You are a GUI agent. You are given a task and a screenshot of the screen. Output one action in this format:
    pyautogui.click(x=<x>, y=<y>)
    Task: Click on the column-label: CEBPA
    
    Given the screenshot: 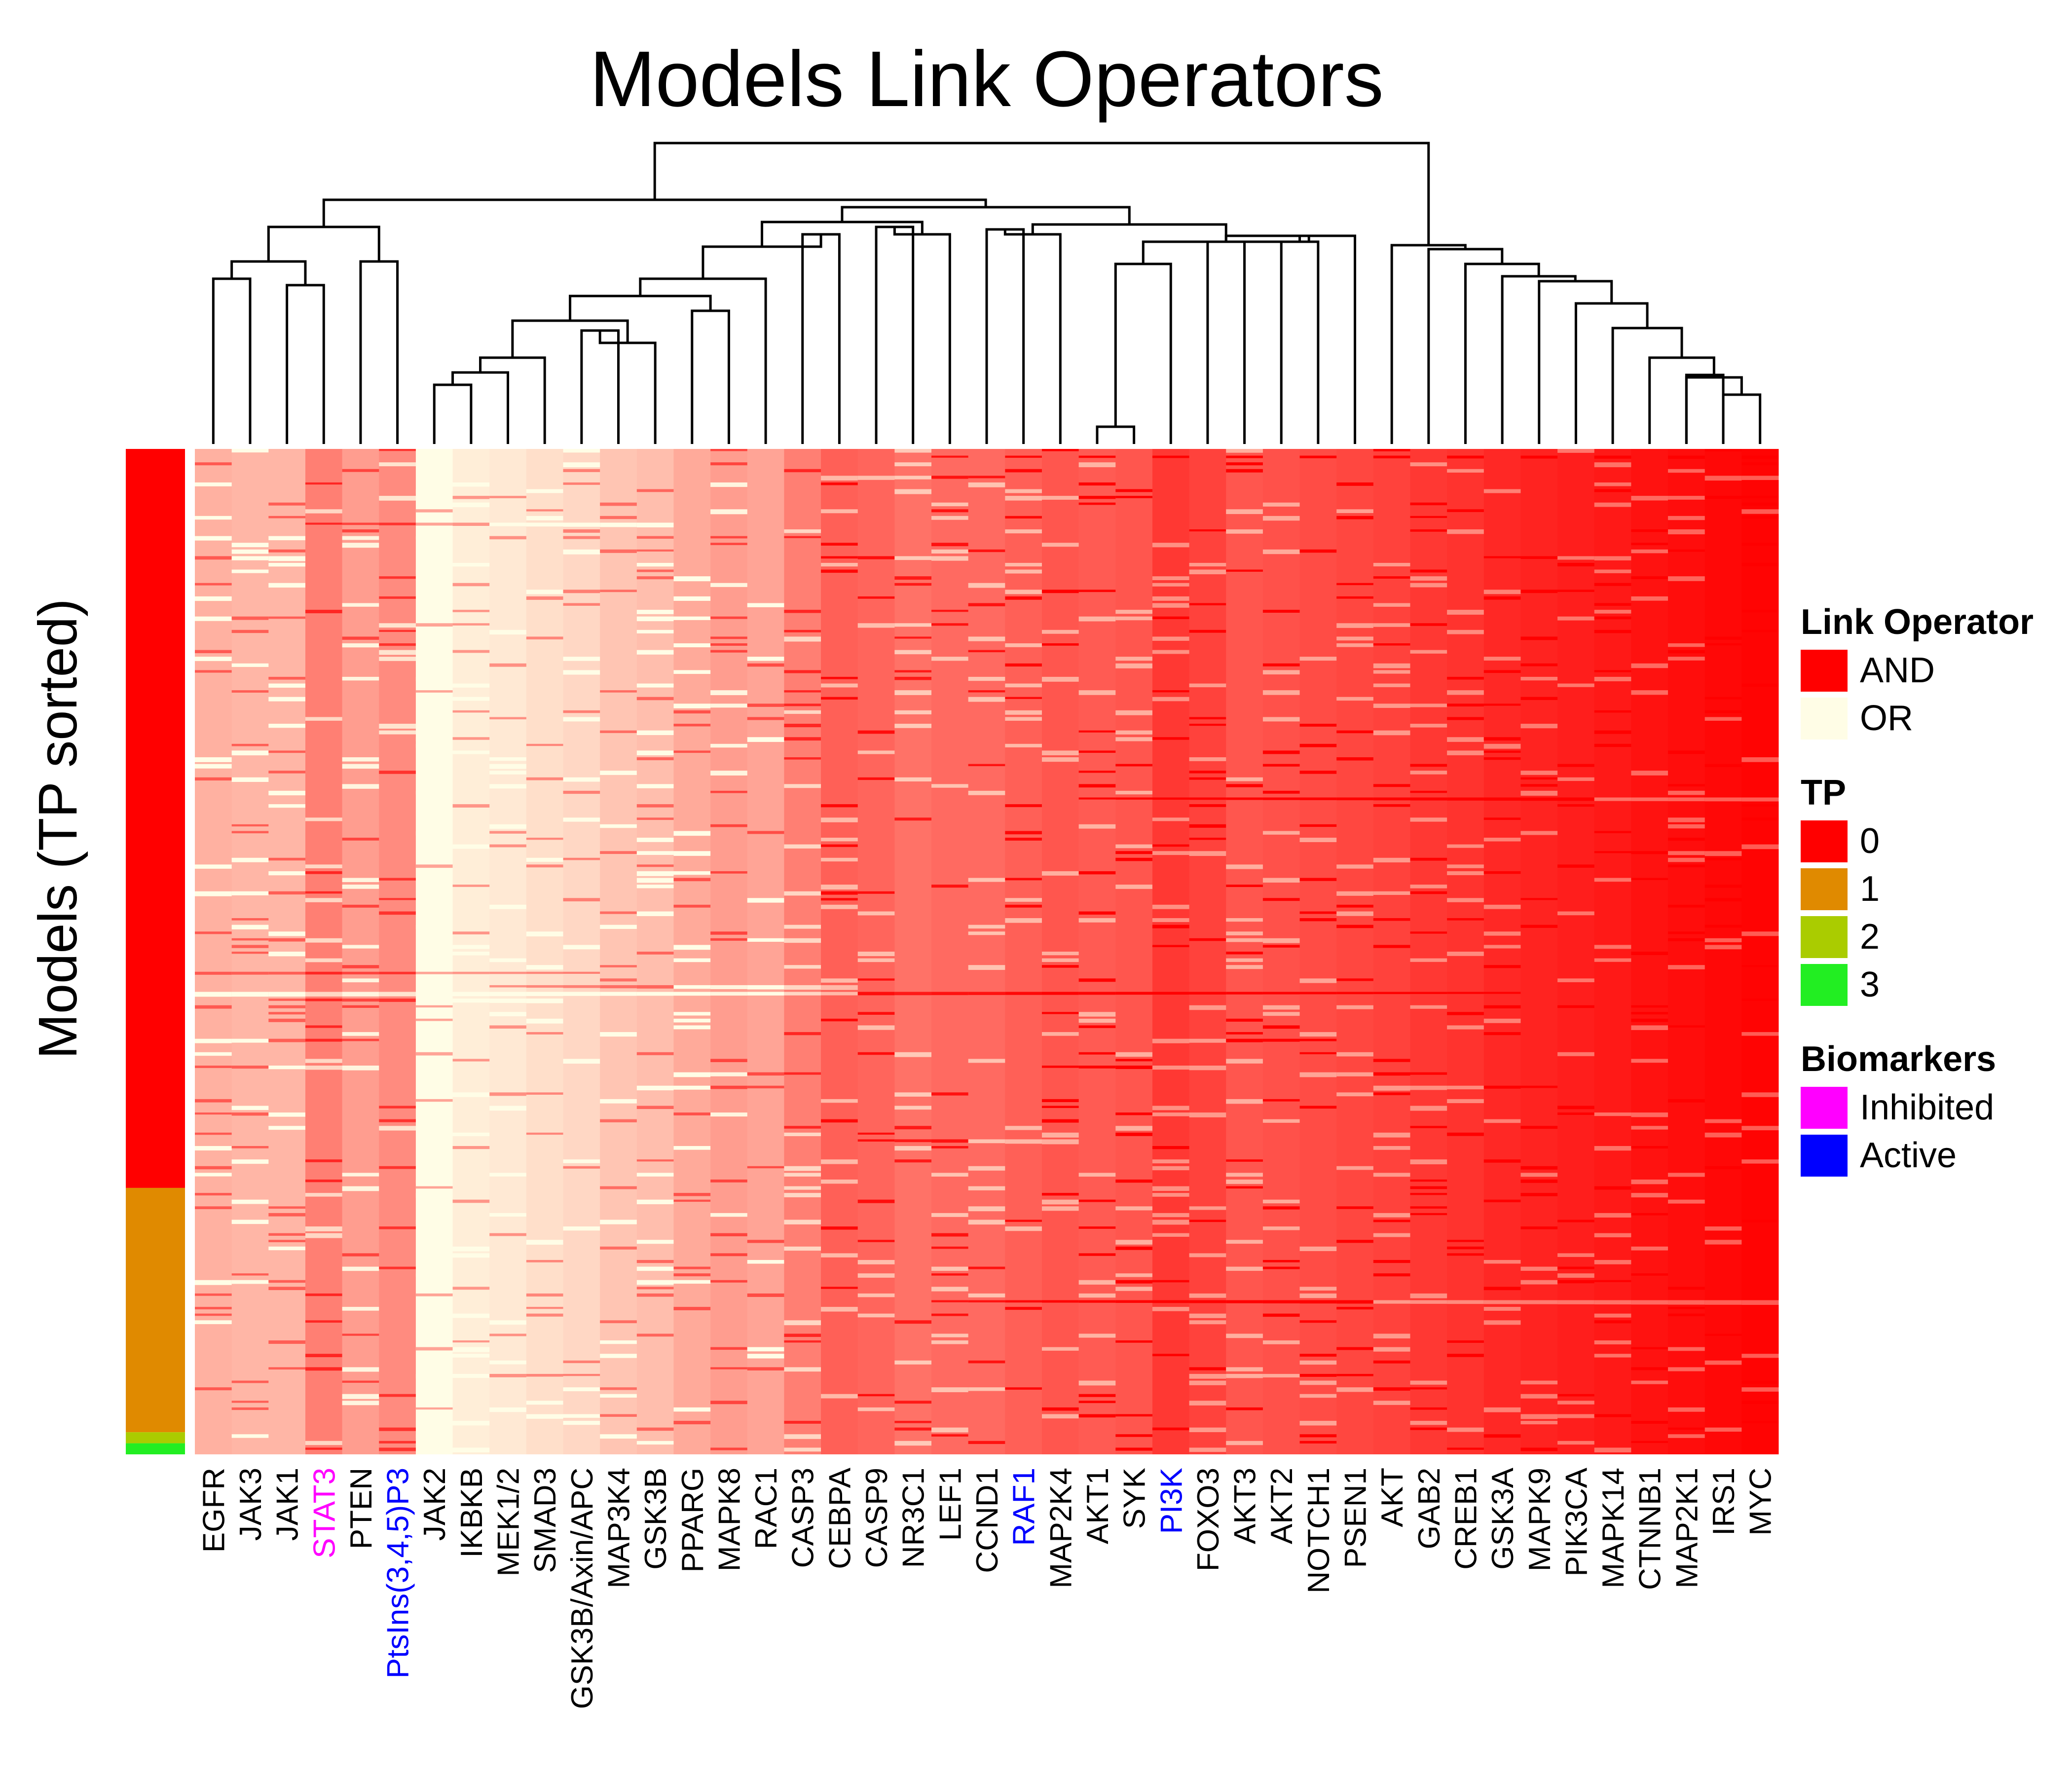 What is the action you would take?
    pyautogui.click(x=840, y=1518)
    